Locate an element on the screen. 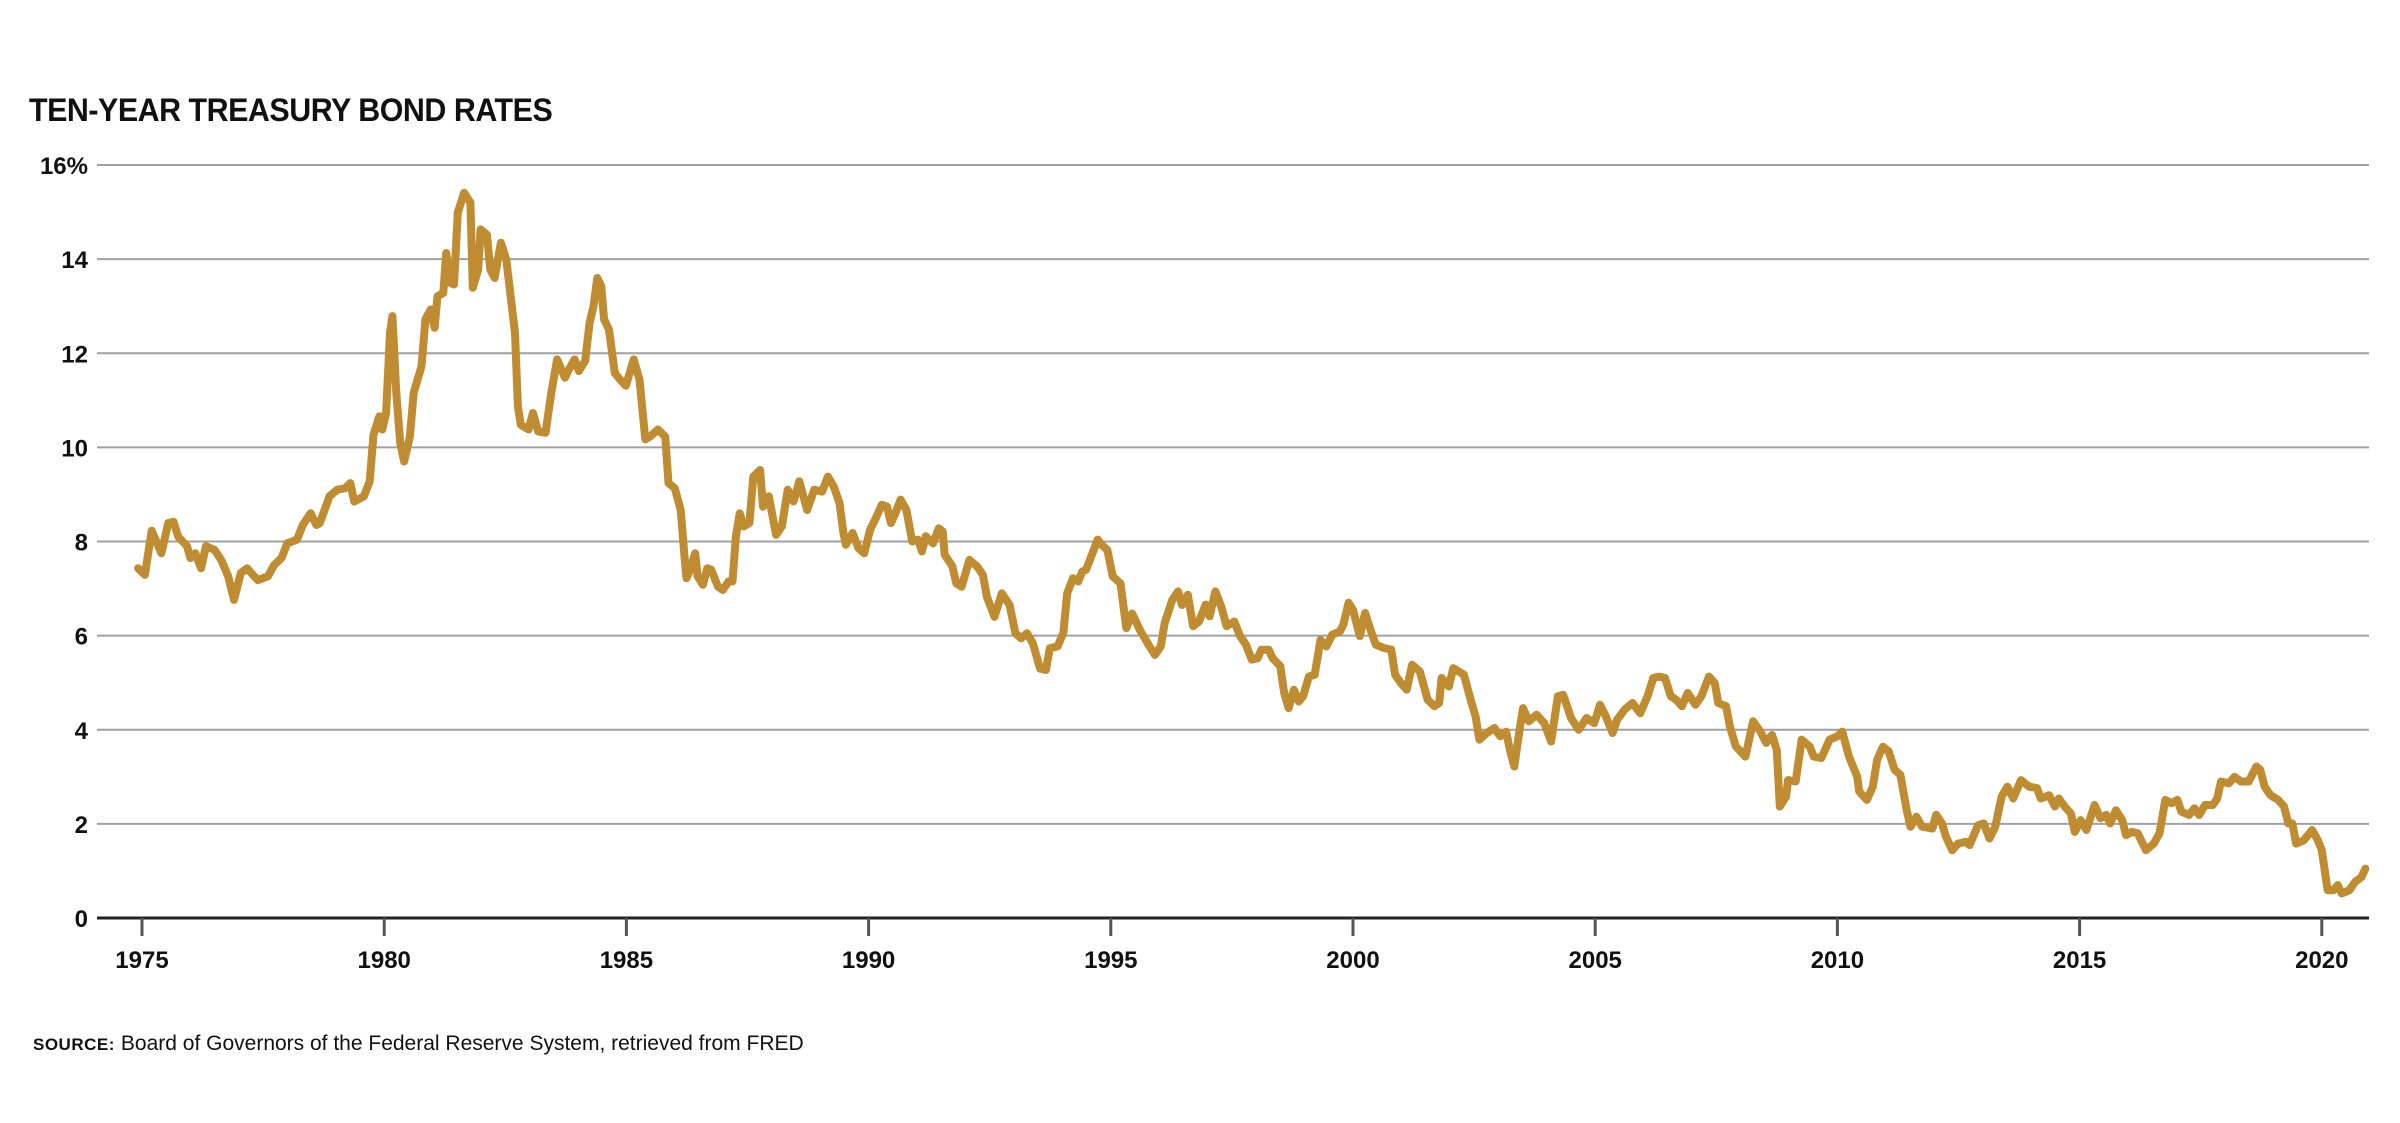 The width and height of the screenshot is (2400, 1123). x-tick-label: 2015 is located at coordinates (2079, 960).